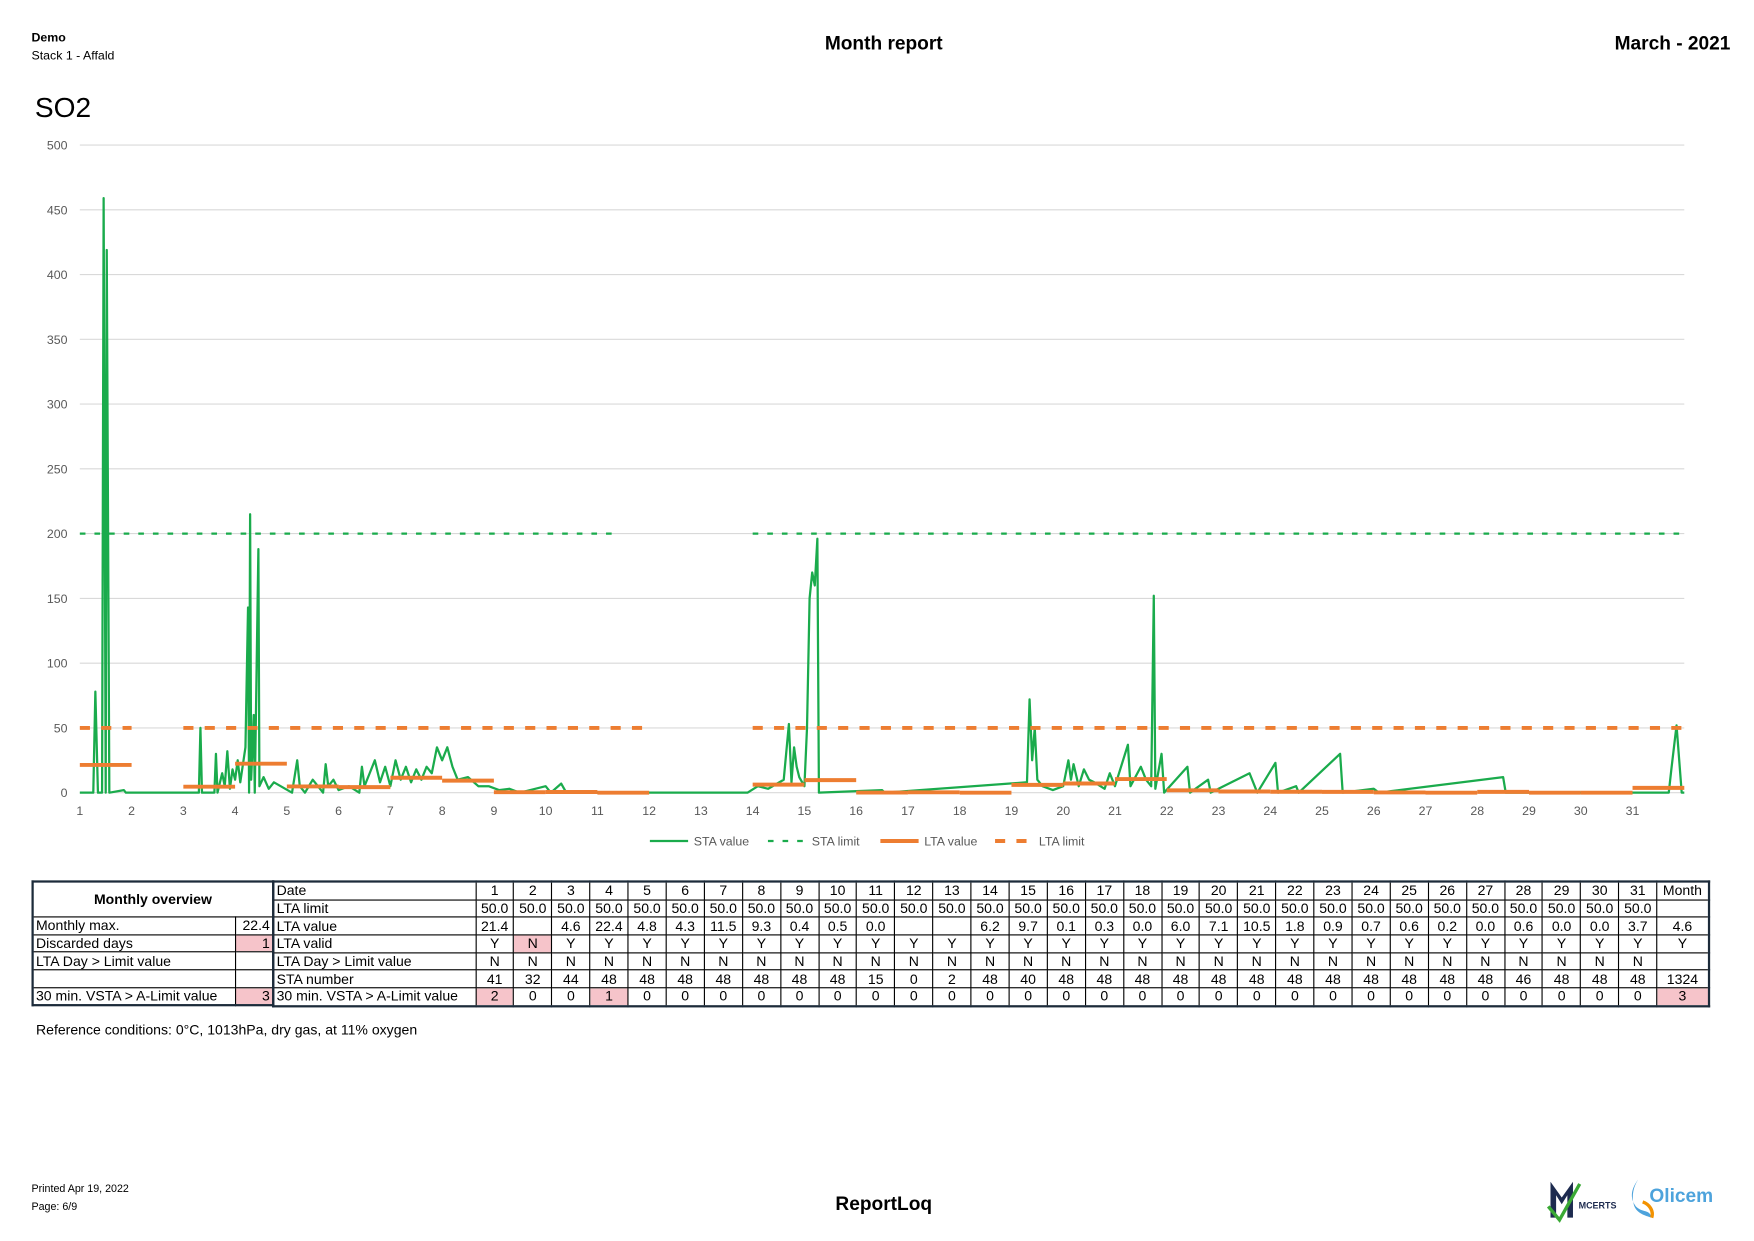 The height and width of the screenshot is (1241, 1754). I want to click on y-tick-label: 0, so click(64, 793).